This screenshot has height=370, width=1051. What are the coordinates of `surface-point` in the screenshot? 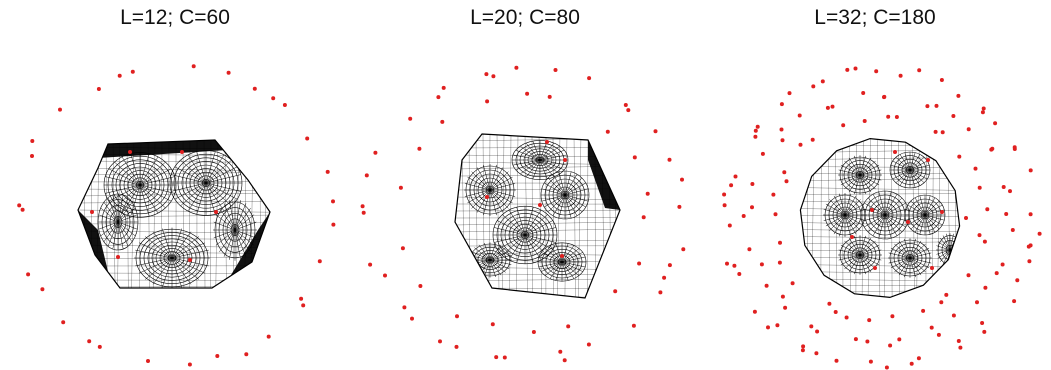 It's located at (547, 142).